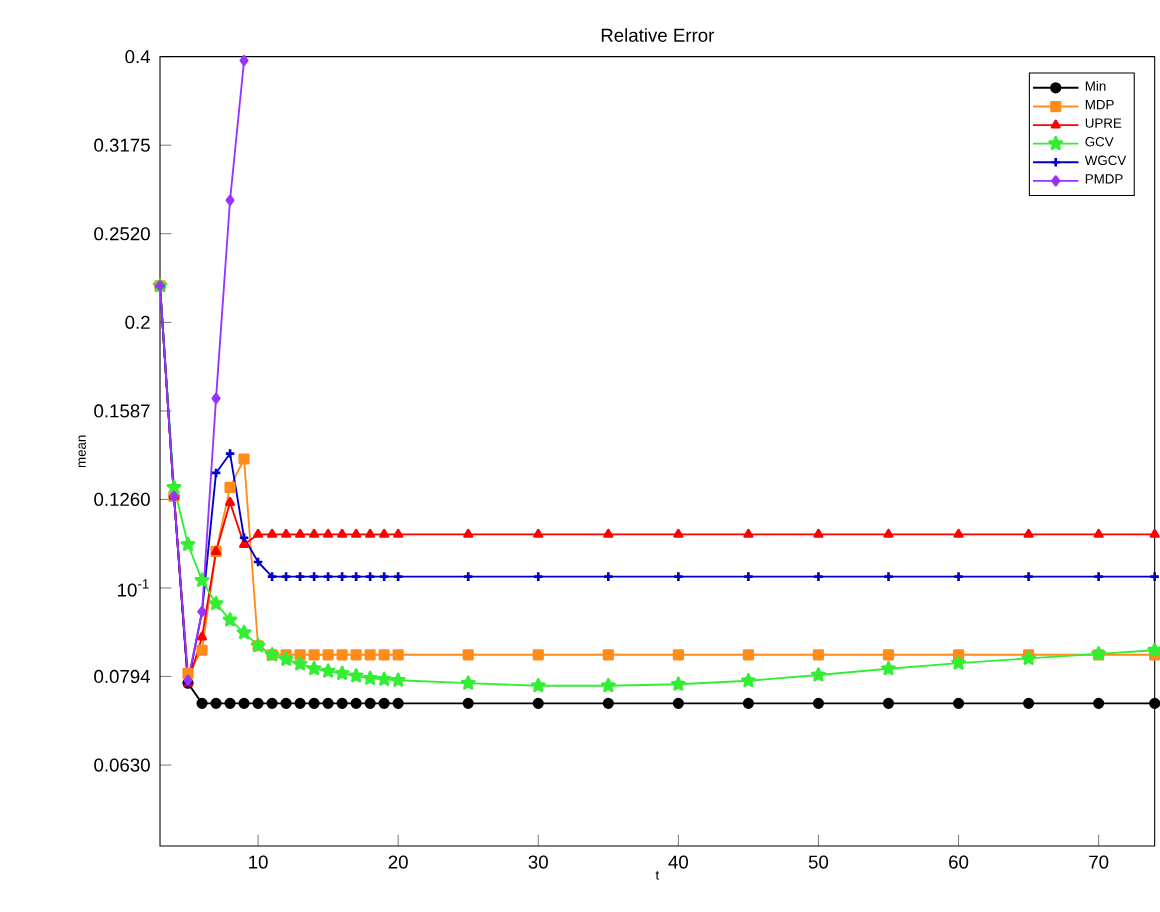 The image size is (1160, 912). I want to click on y-tick-label: 0.4, so click(138, 57).